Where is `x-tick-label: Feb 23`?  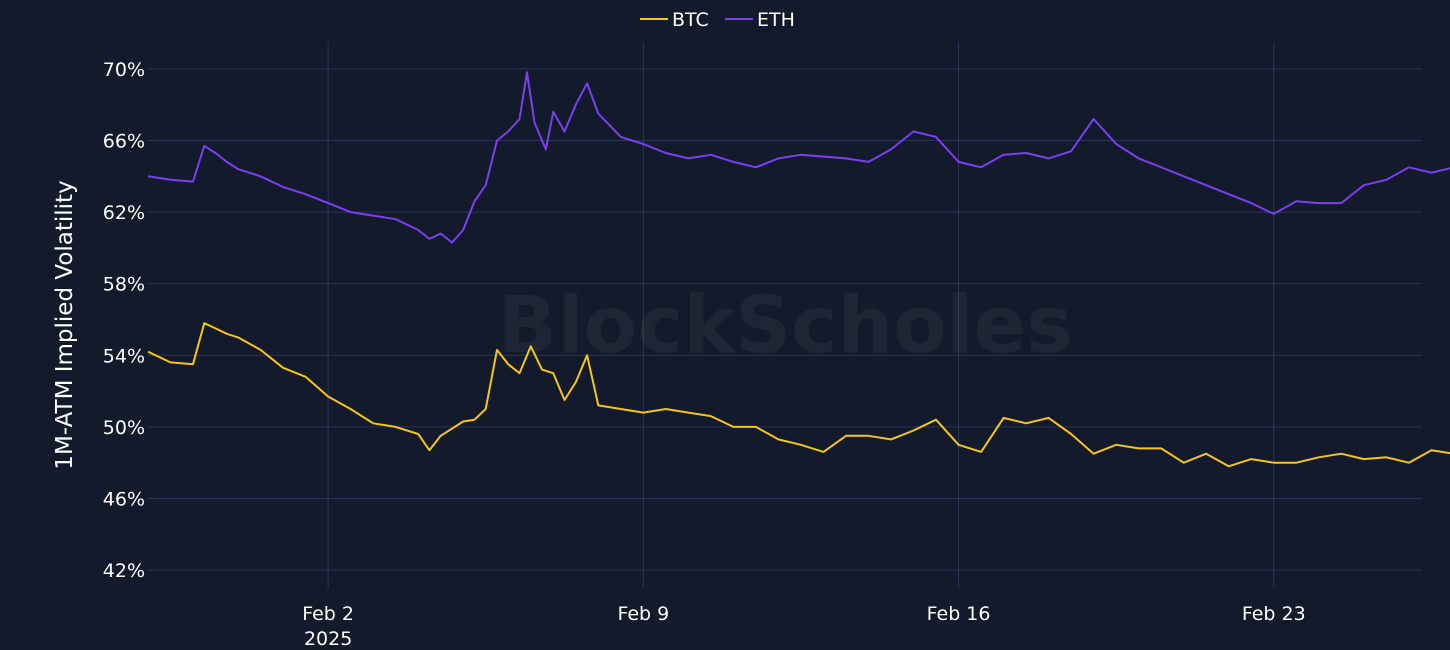 x-tick-label: Feb 23 is located at coordinates (1274, 614).